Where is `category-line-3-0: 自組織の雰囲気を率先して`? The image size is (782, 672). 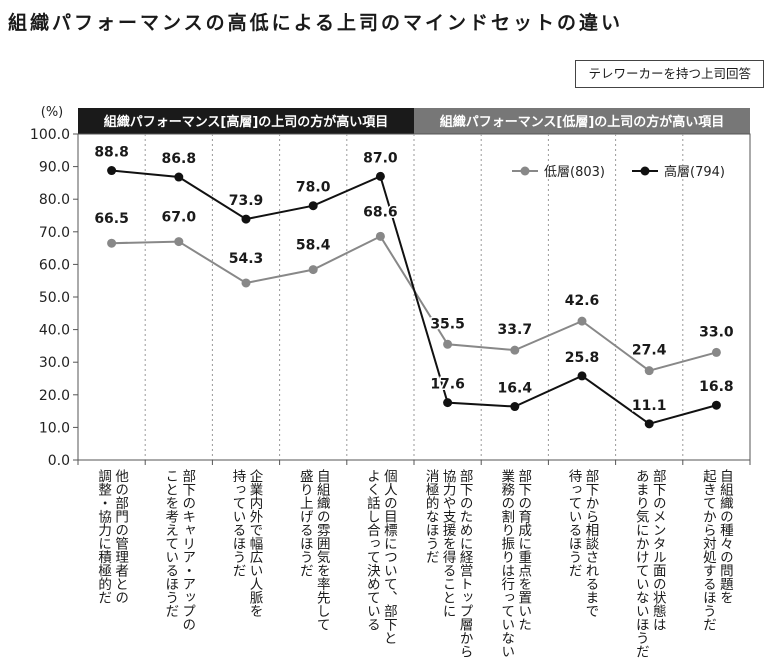 category-line-3-0: 自組織の雰囲気を率先して is located at coordinates (322, 550).